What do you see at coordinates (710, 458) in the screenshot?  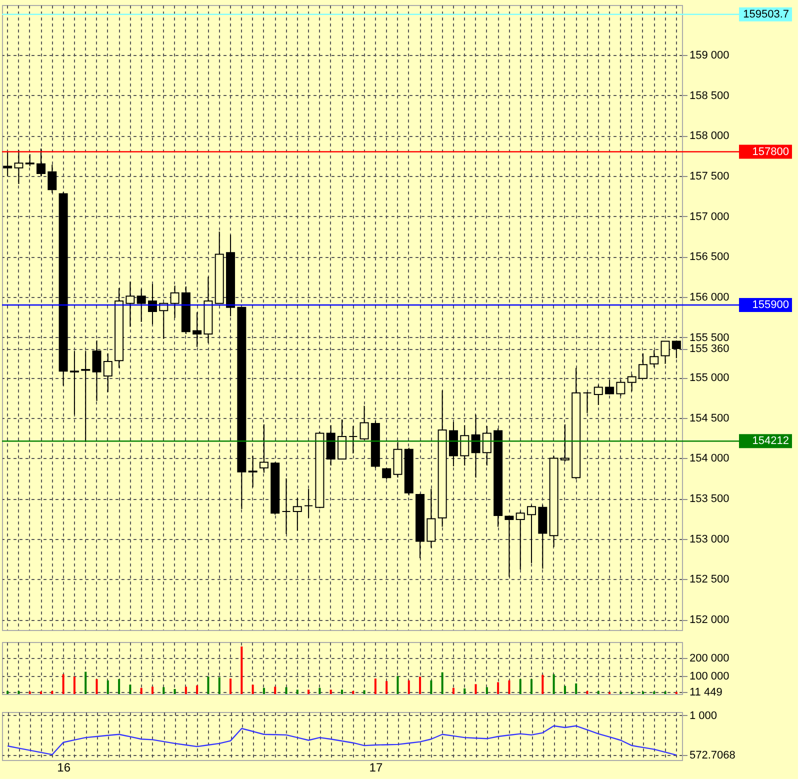 I see `y-tick-label: 154 000` at bounding box center [710, 458].